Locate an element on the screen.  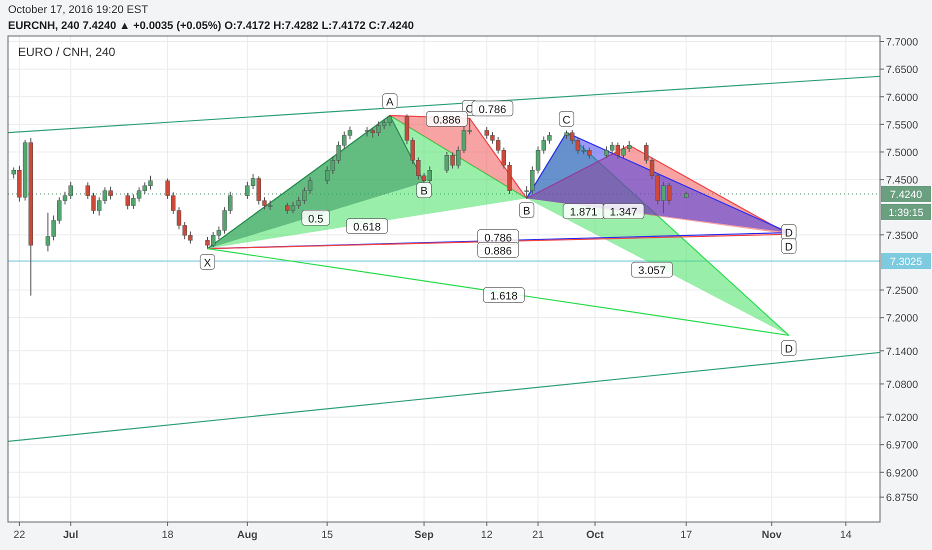
annotation: 0.5 is located at coordinates (316, 219).